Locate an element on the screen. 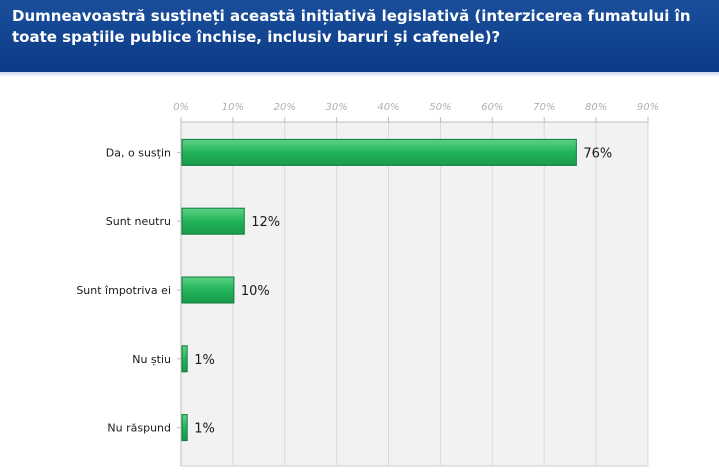 Image resolution: width=719 pixels, height=476 pixels. category-label: Sunt împotriva ei is located at coordinates (123, 290).